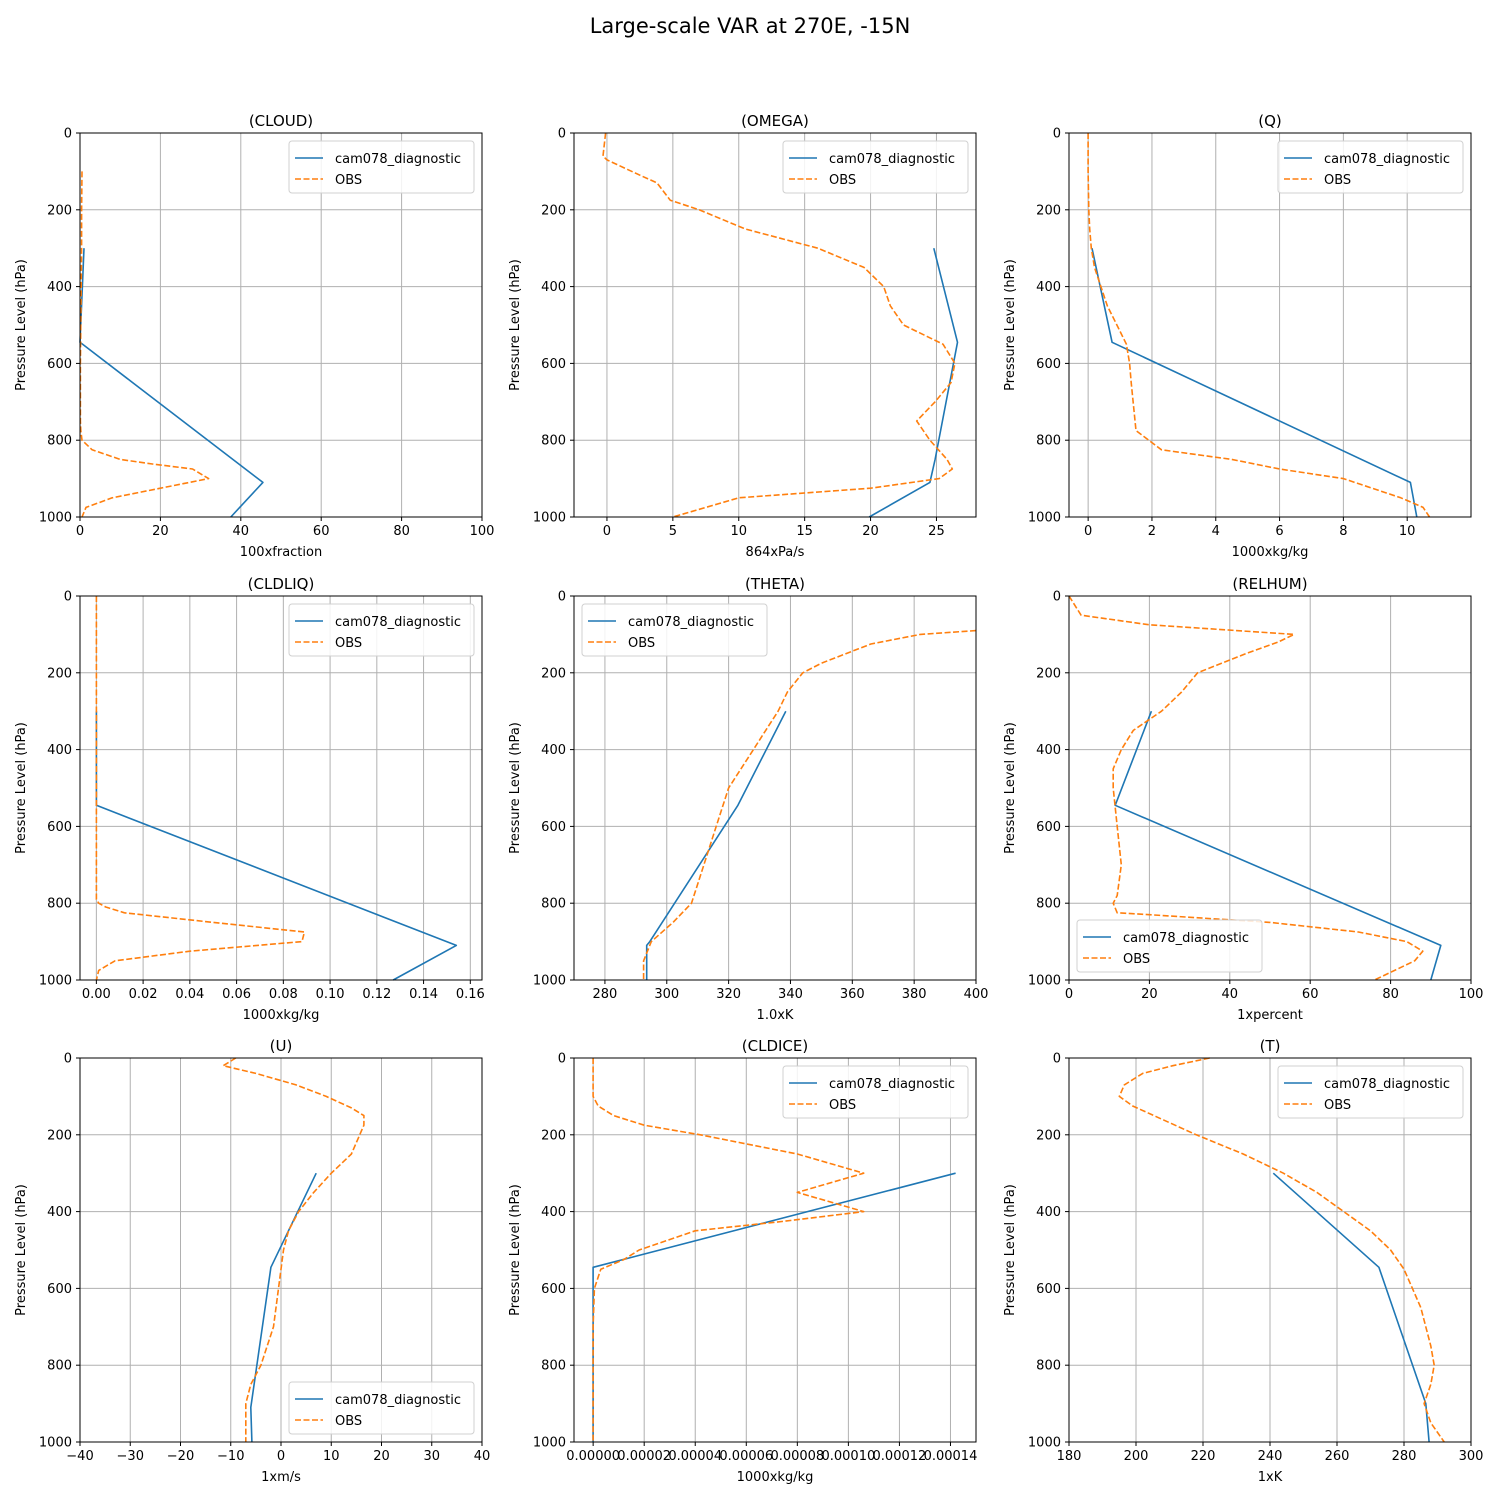 The image size is (1500, 1500). What do you see at coordinates (1270, 1456) in the screenshot?
I see `x-tick-label: 240` at bounding box center [1270, 1456].